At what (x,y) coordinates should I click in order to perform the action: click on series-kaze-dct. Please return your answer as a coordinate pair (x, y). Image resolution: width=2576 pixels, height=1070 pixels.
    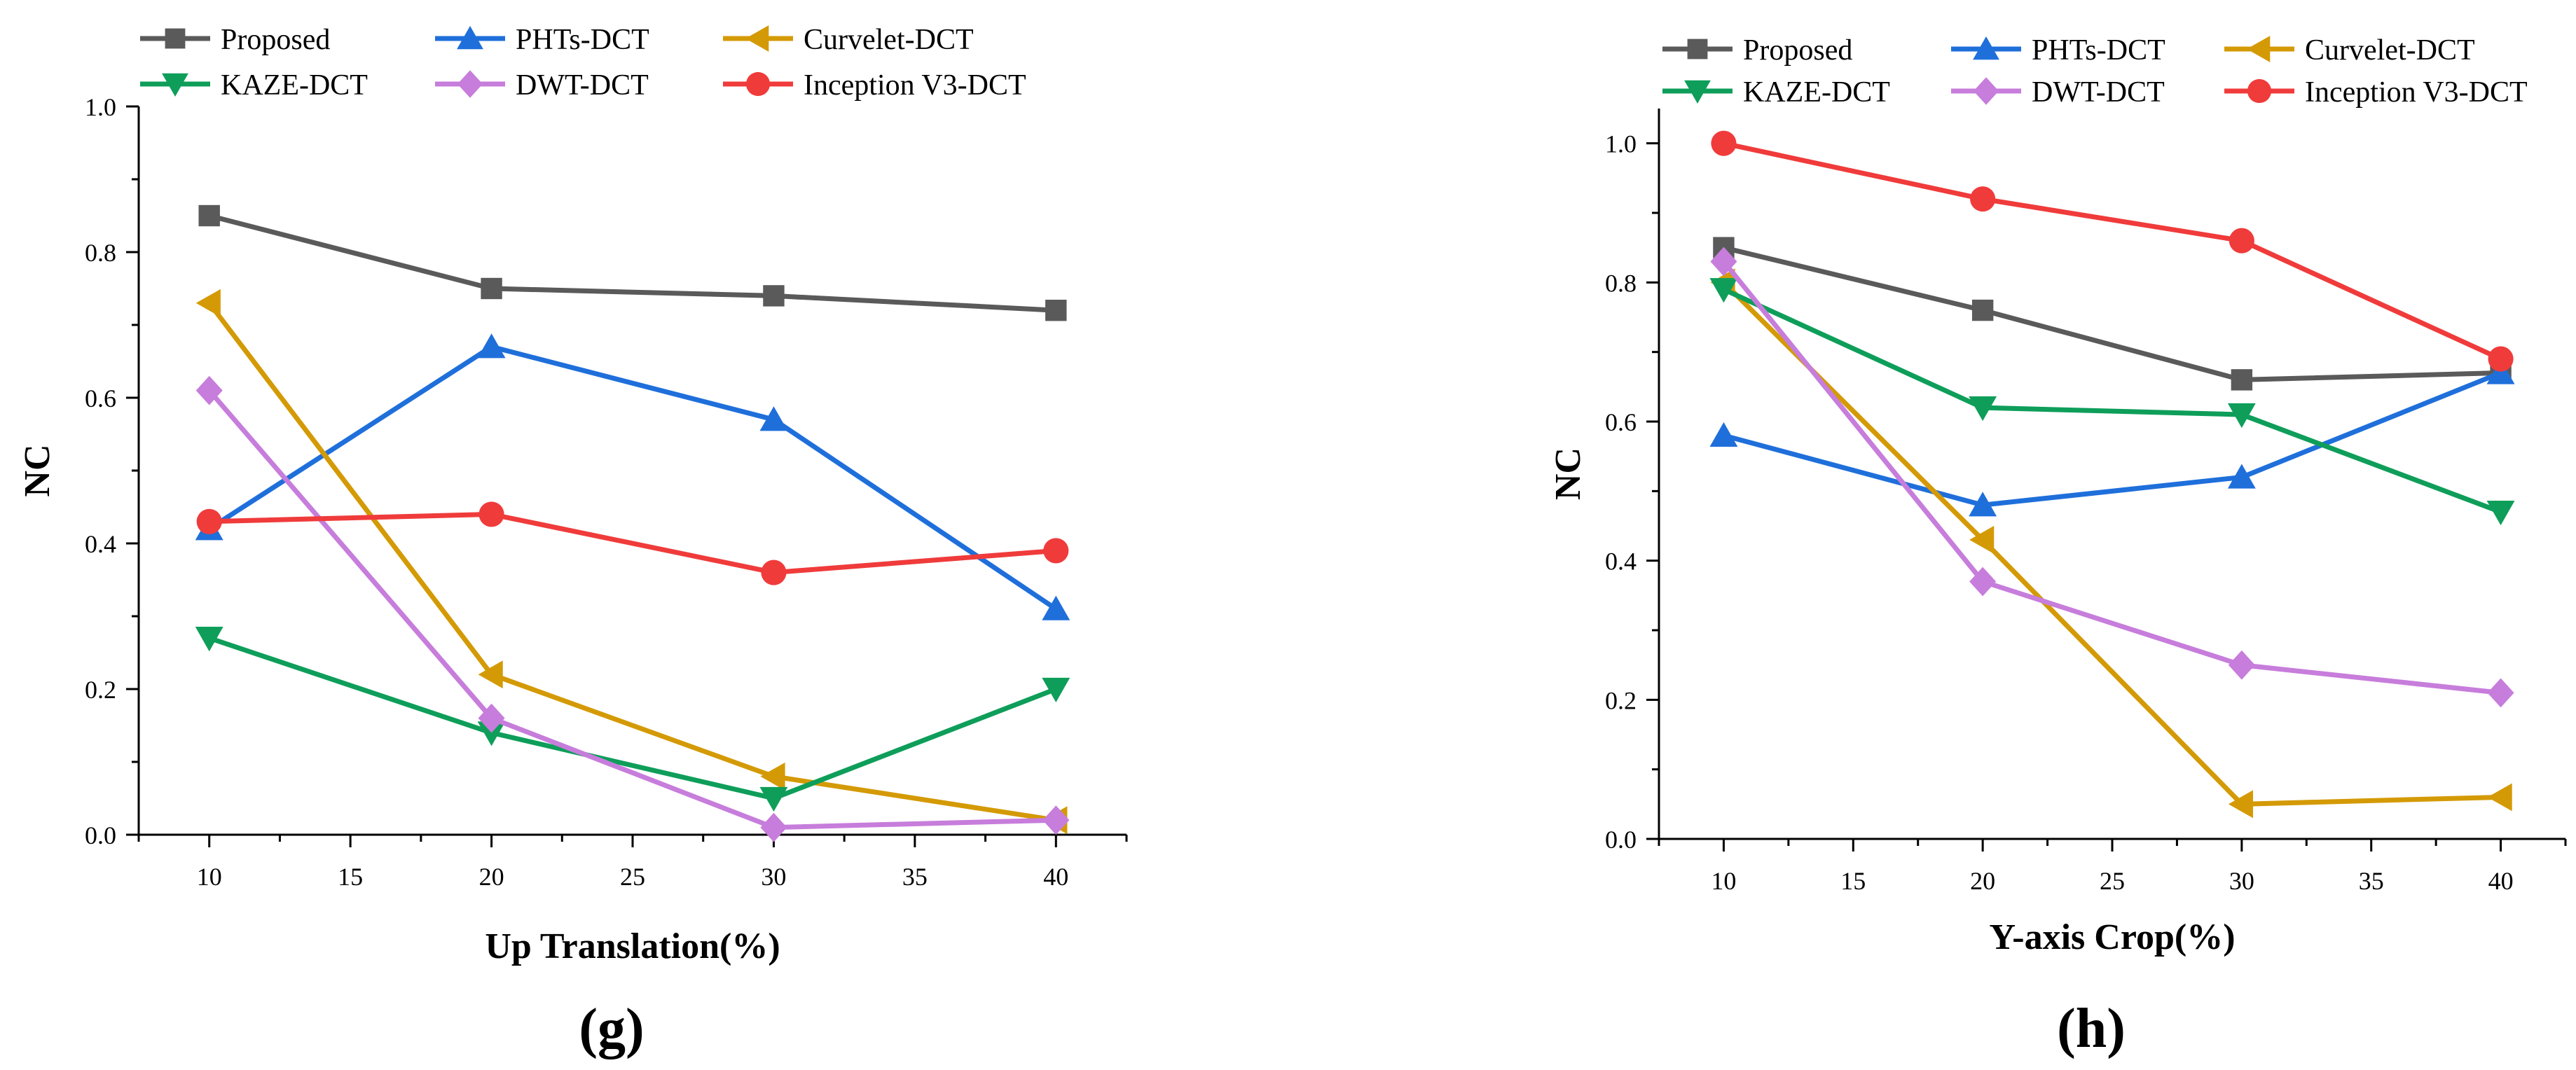
    Looking at the image, I should click on (2112, 402).